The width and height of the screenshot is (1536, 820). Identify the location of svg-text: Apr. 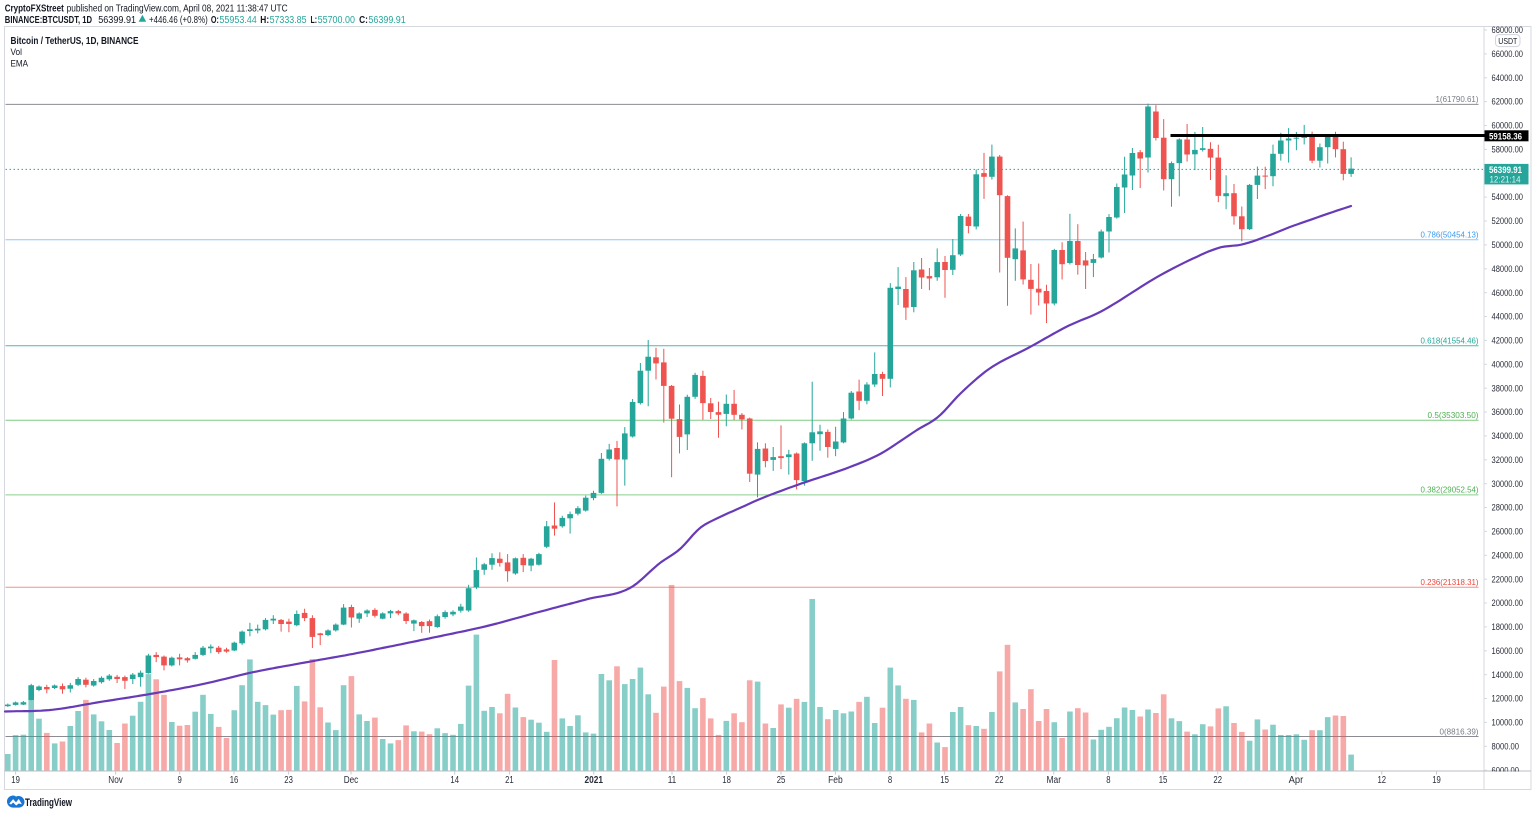
(1296, 780).